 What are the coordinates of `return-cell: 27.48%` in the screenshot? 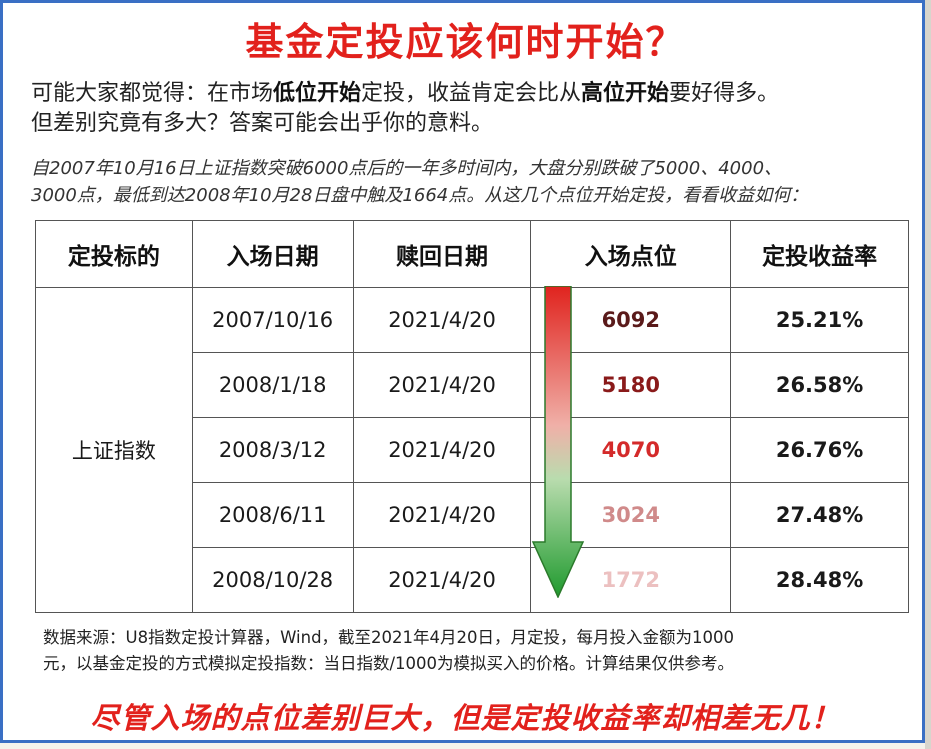 It's located at (819, 515).